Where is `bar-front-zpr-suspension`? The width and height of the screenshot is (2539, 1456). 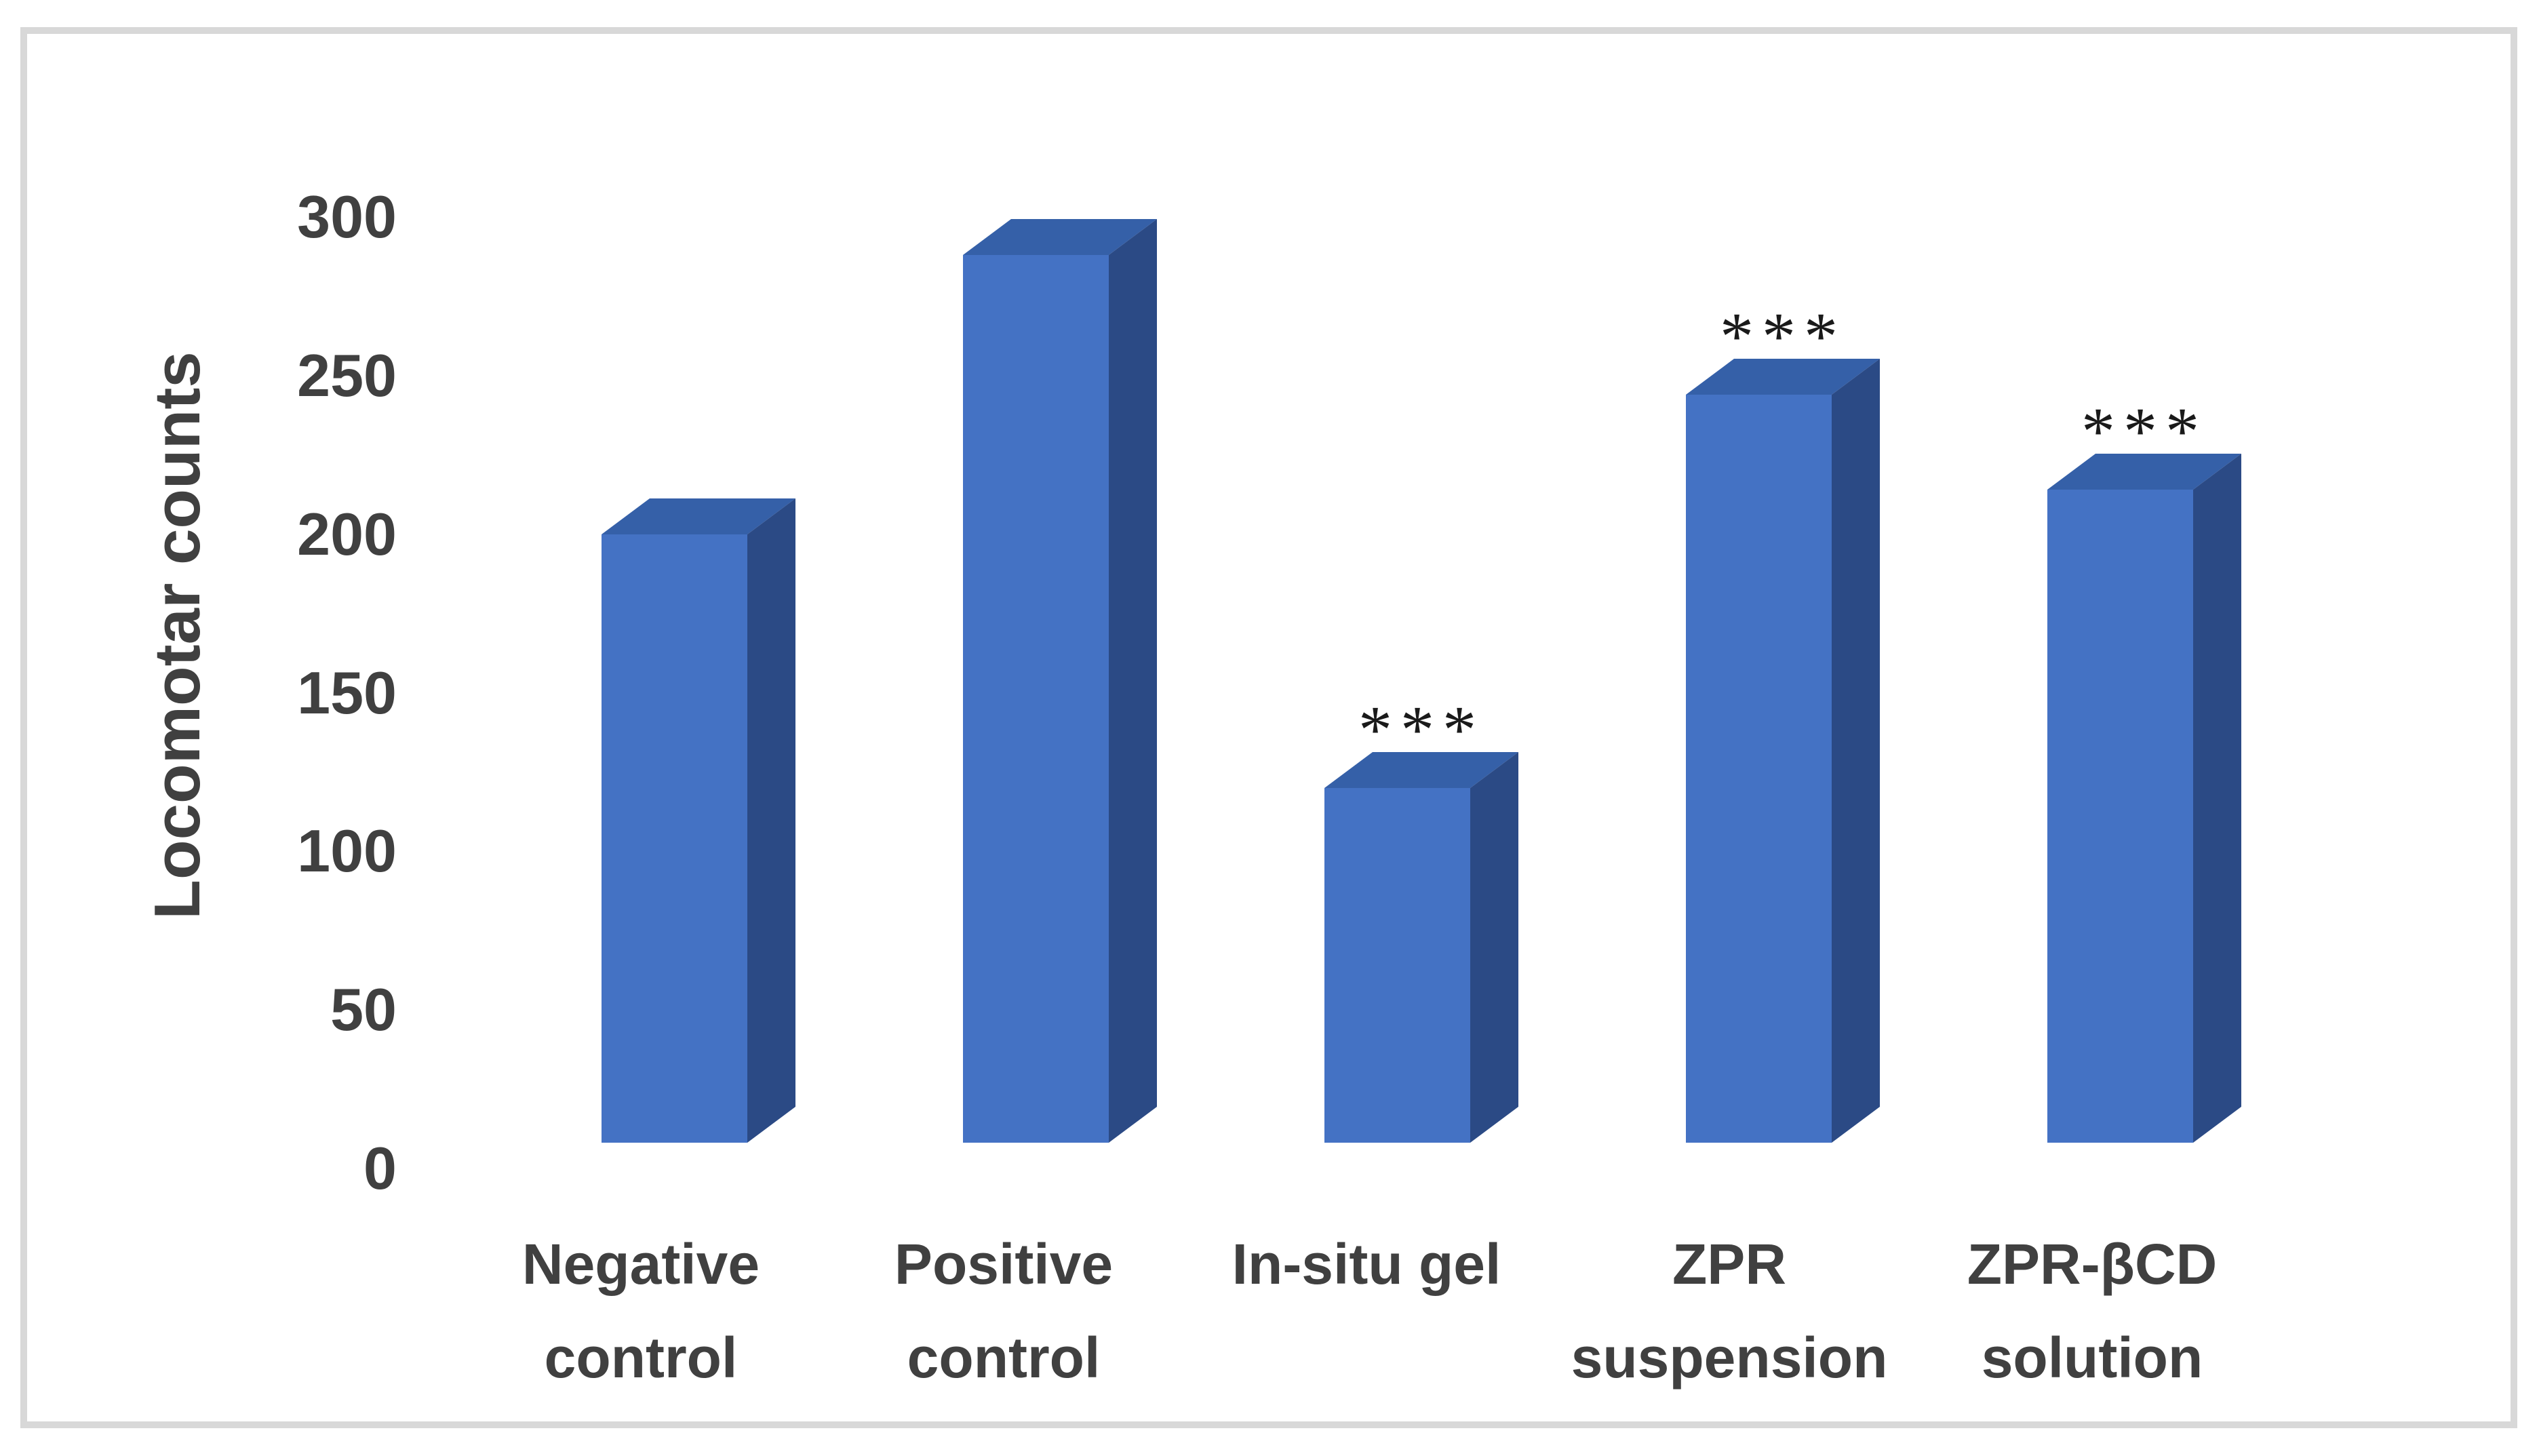 bar-front-zpr-suspension is located at coordinates (1759, 769).